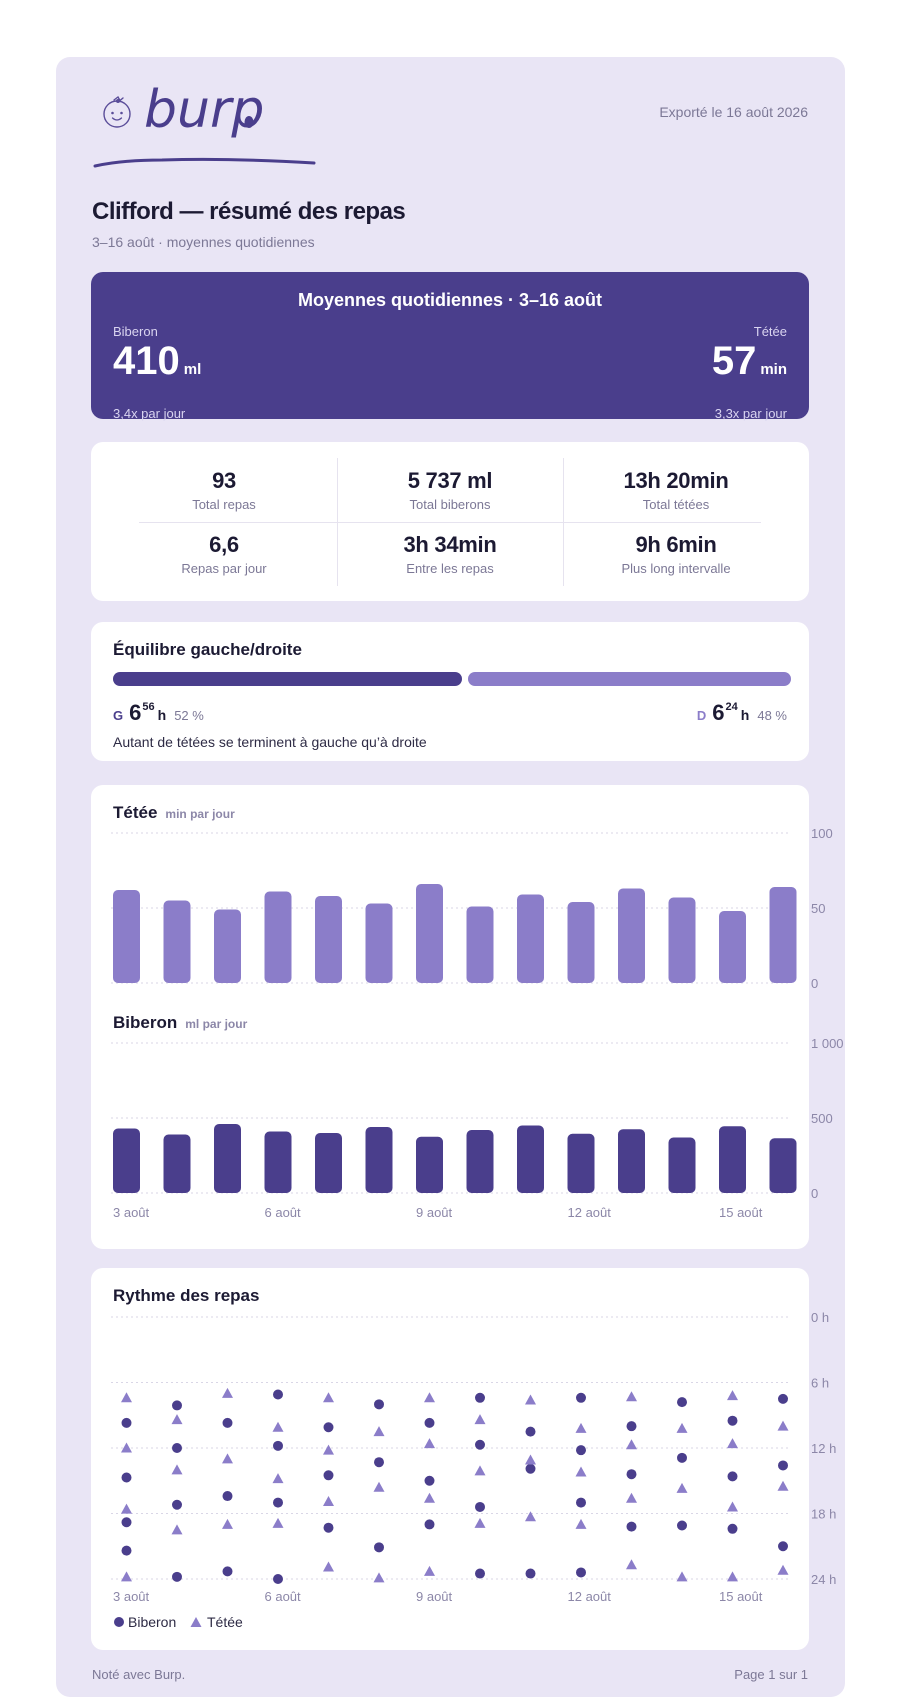 The height and width of the screenshot is (1697, 900). What do you see at coordinates (287, 679) in the screenshot?
I see `left-side-bar` at bounding box center [287, 679].